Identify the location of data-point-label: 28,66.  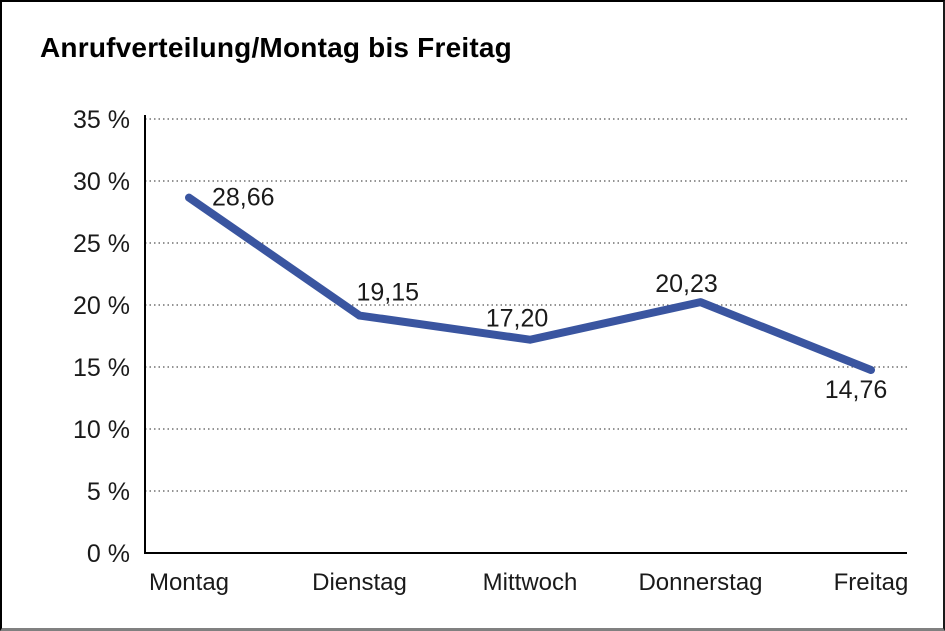
(243, 198).